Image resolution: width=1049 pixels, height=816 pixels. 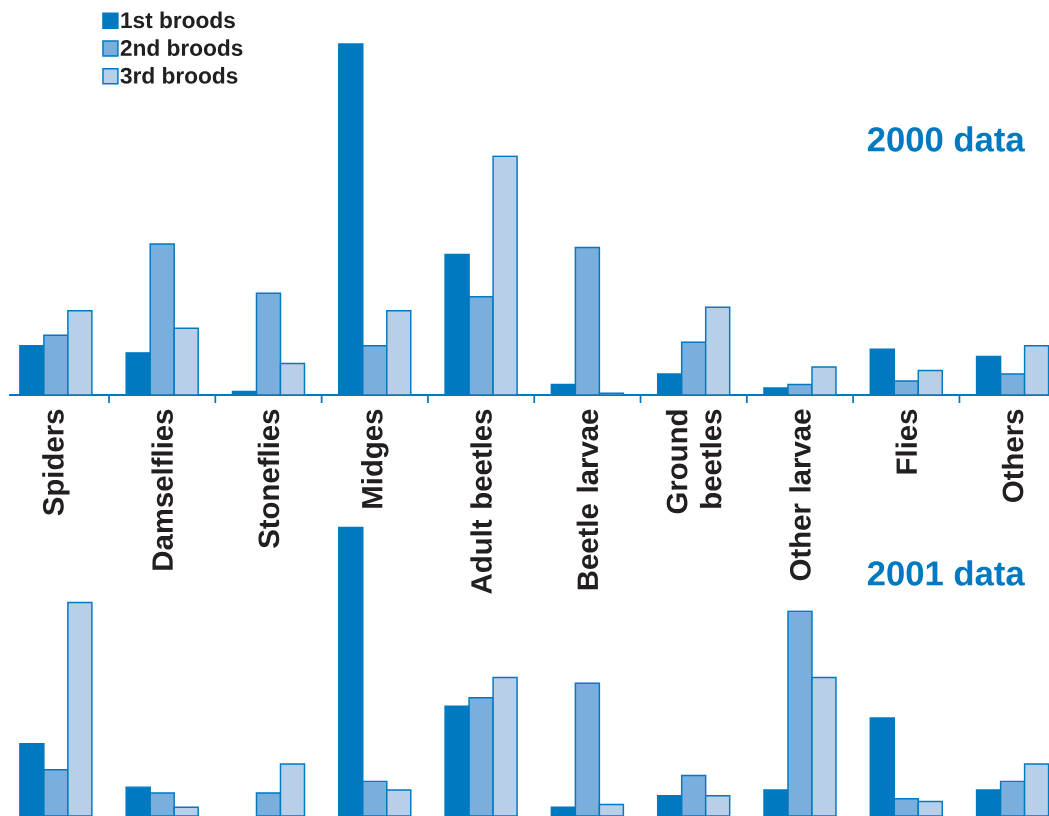 What do you see at coordinates (946, 573) in the screenshot?
I see `text: 2001 data` at bounding box center [946, 573].